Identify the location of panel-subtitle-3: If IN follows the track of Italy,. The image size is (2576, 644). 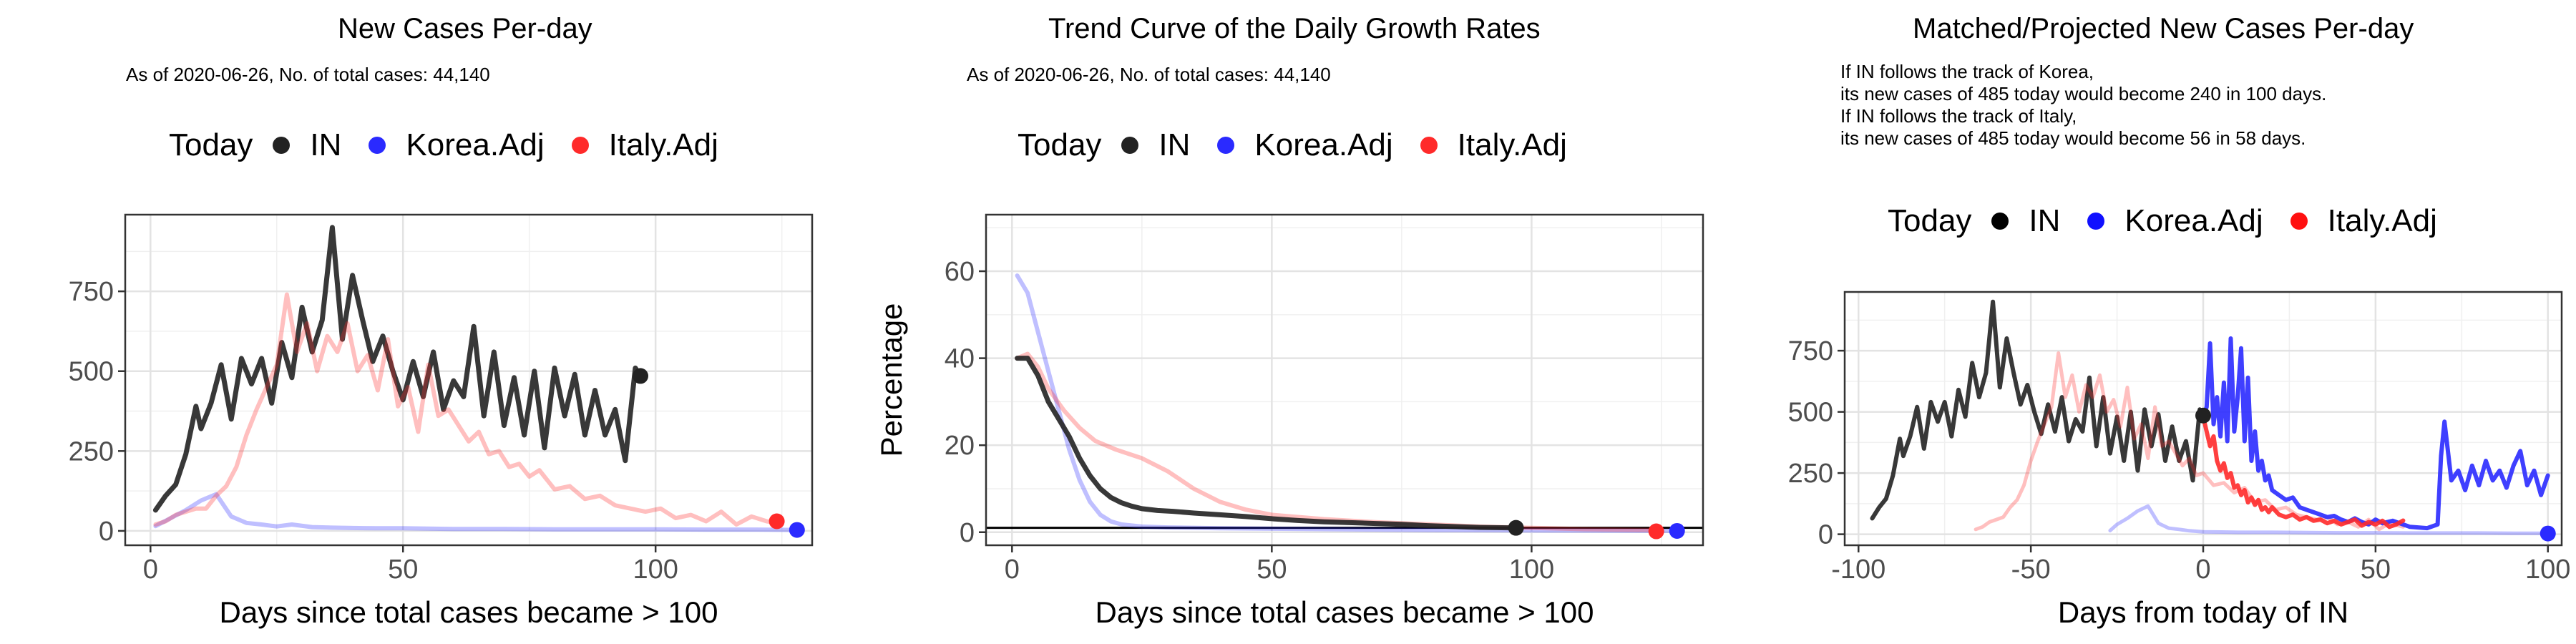
(1958, 116).